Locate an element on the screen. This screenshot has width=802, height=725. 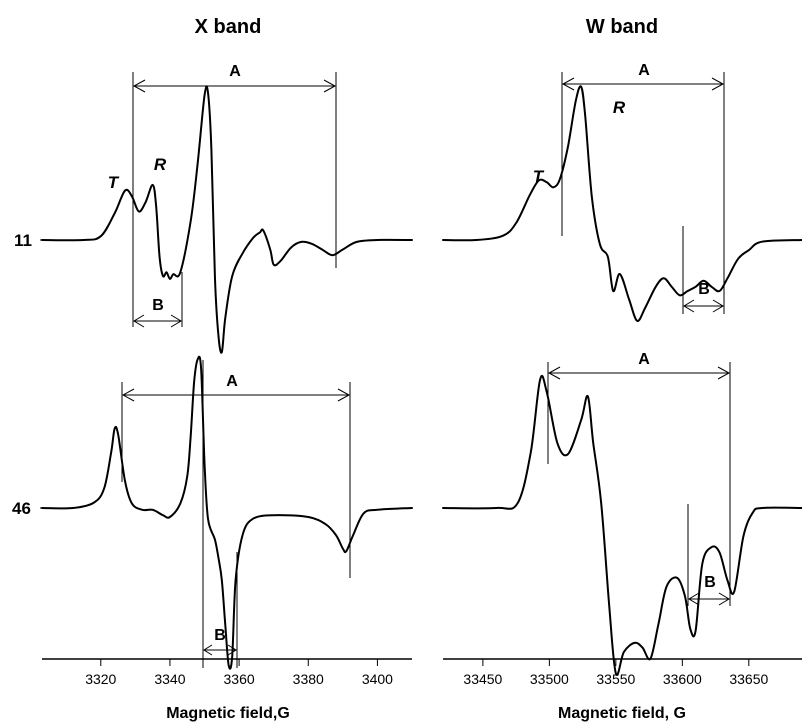
w46-annotations: A B is located at coordinates (639, 478).